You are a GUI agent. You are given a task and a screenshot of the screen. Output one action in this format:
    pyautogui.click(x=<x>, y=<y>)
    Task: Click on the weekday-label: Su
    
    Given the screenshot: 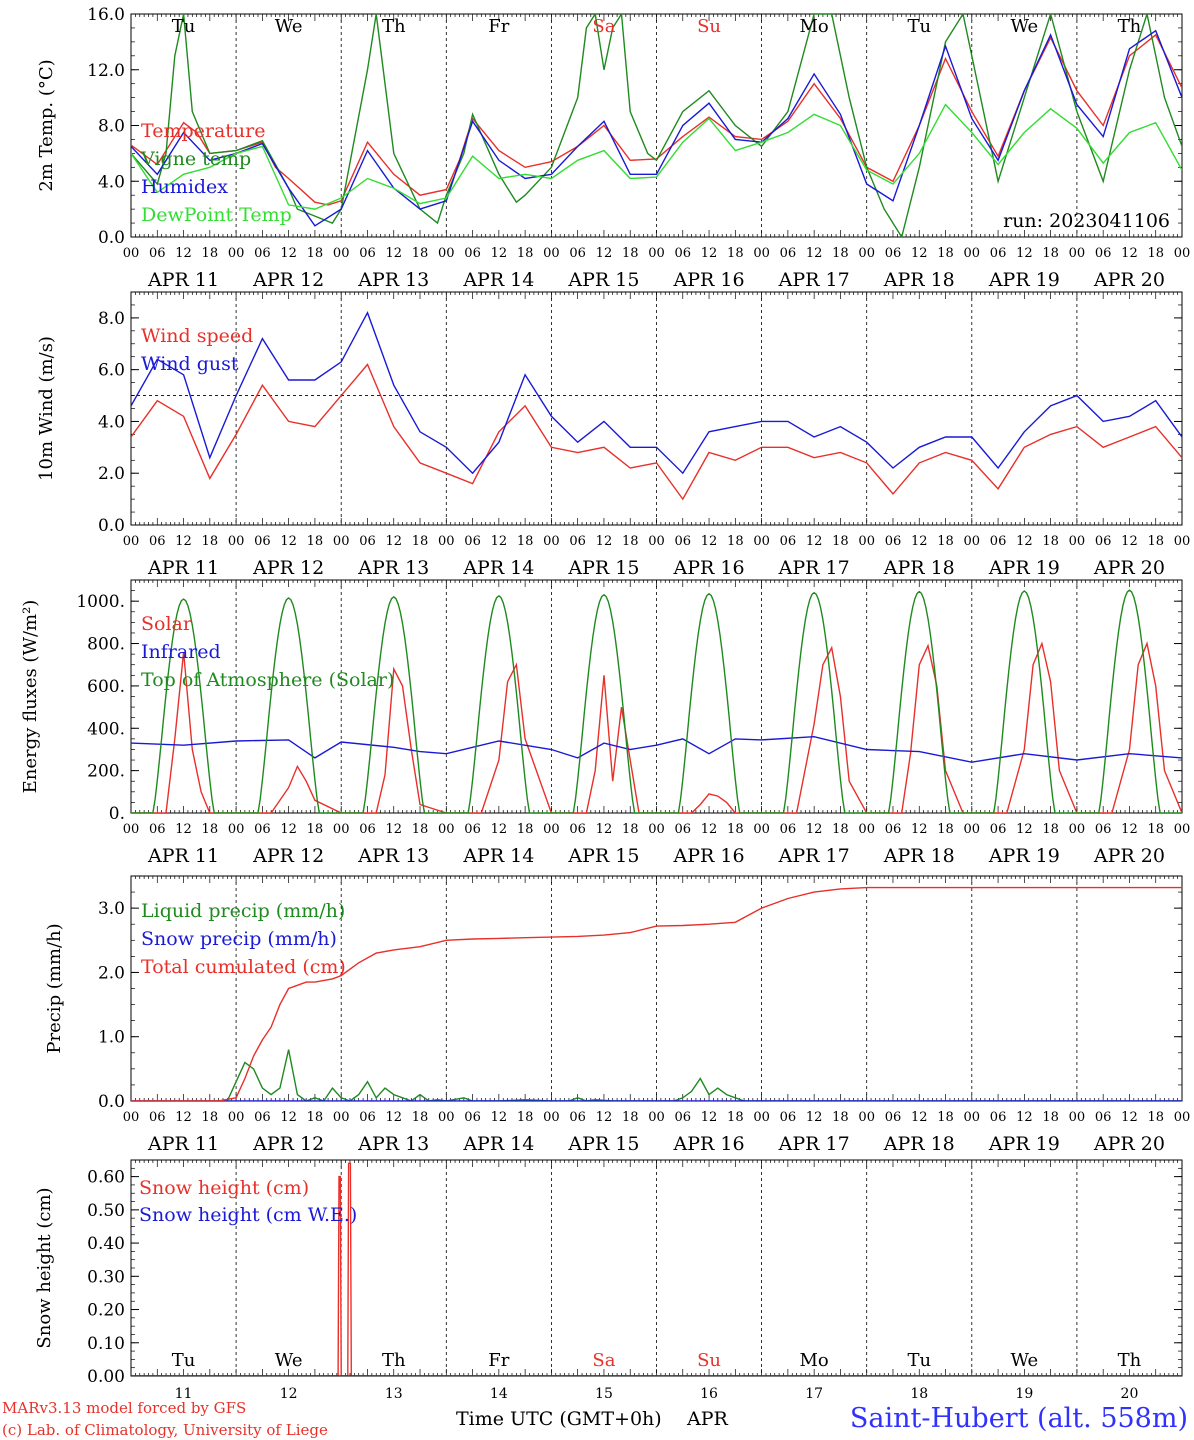 What is the action you would take?
    pyautogui.click(x=709, y=1360)
    